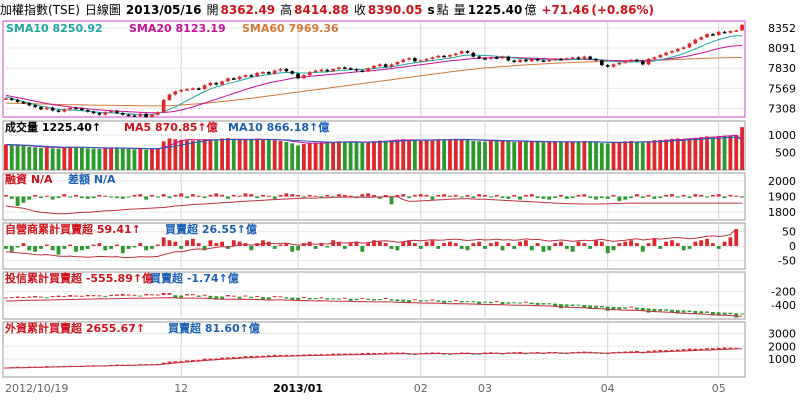  I want to click on trust-title: 投信累計買賣超 -555.89↑億, so click(79, 278).